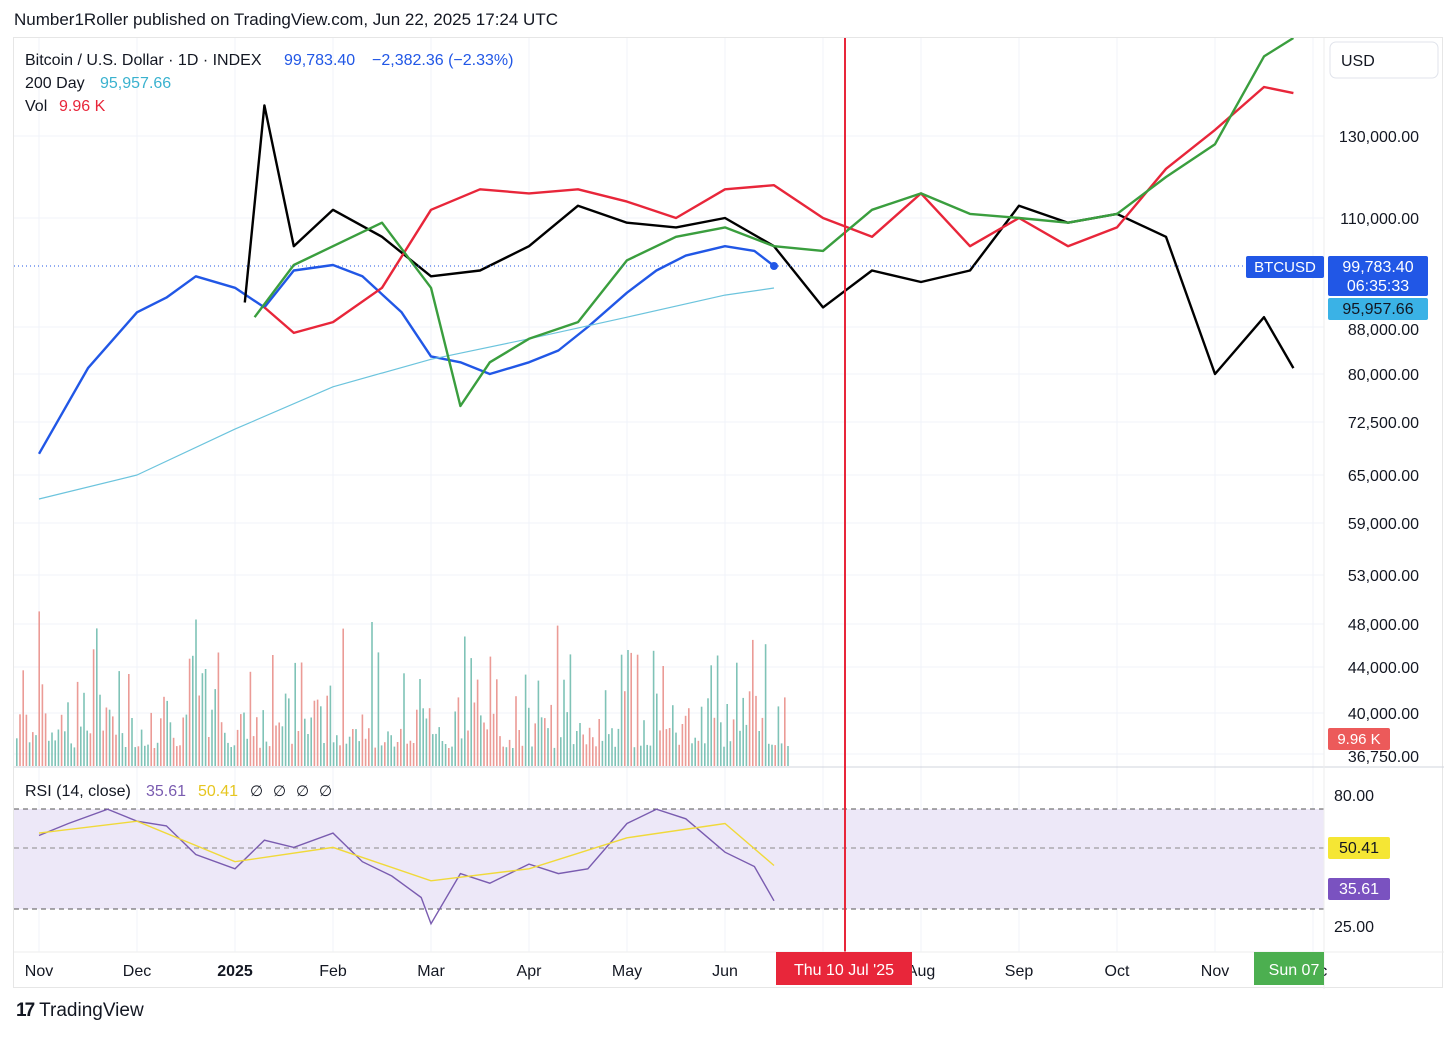  Describe the element at coordinates (844, 968) in the screenshot. I see `vertical-marker-badge: Thu 10 Jul '25` at that location.